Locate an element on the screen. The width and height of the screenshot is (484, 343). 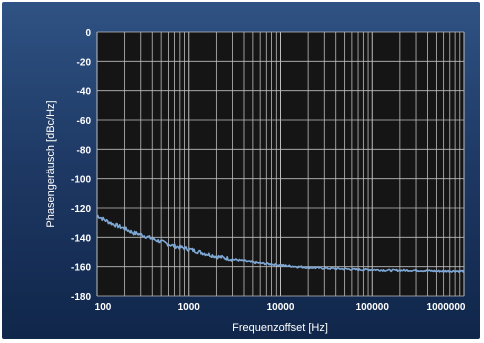
y-tick-label: -20 is located at coordinates (84, 62).